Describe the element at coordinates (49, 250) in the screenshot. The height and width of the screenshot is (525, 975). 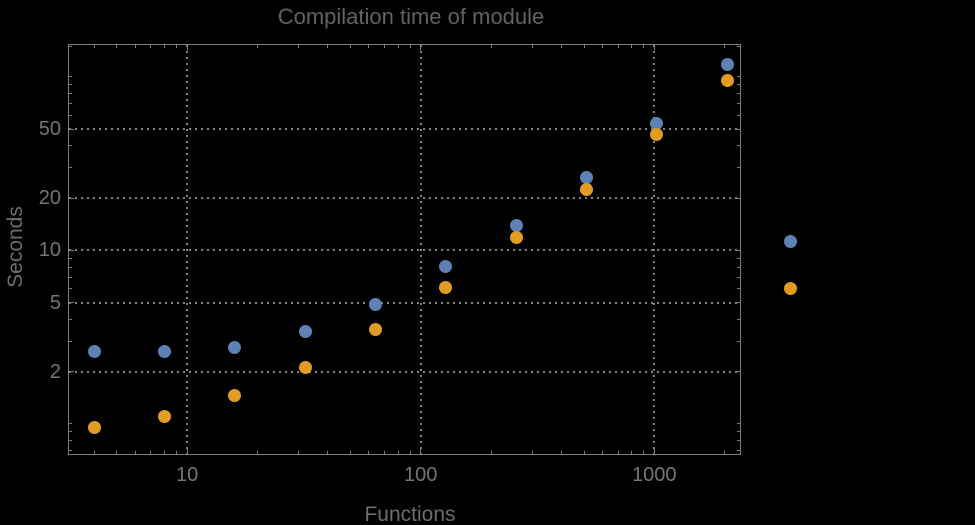
I see `y-tick-label: 10` at that location.